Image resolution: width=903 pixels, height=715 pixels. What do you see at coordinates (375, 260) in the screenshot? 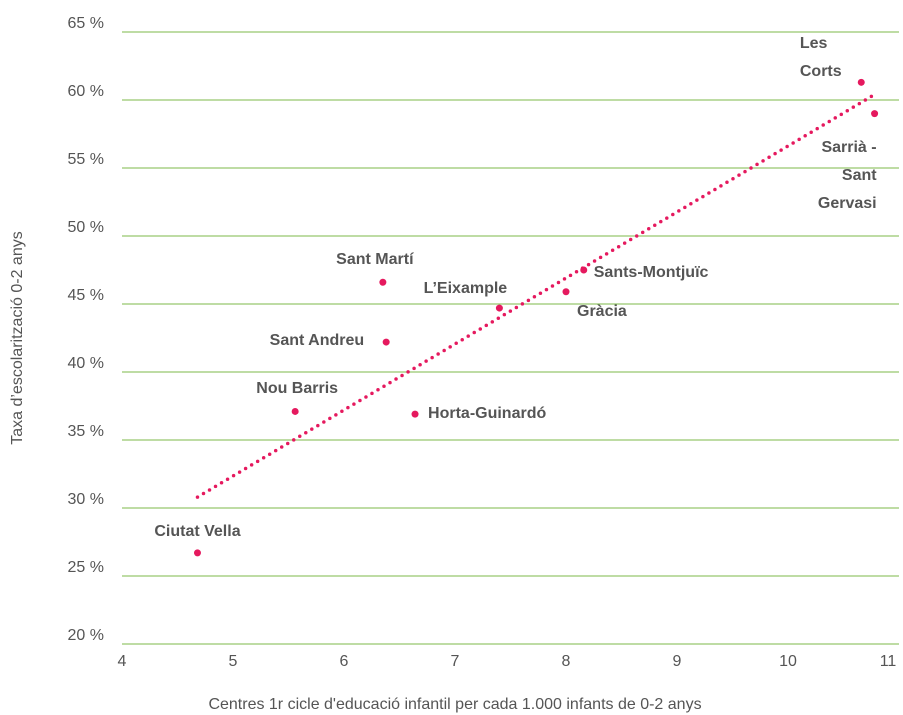
I see `point-label: Sant Martí` at bounding box center [375, 260].